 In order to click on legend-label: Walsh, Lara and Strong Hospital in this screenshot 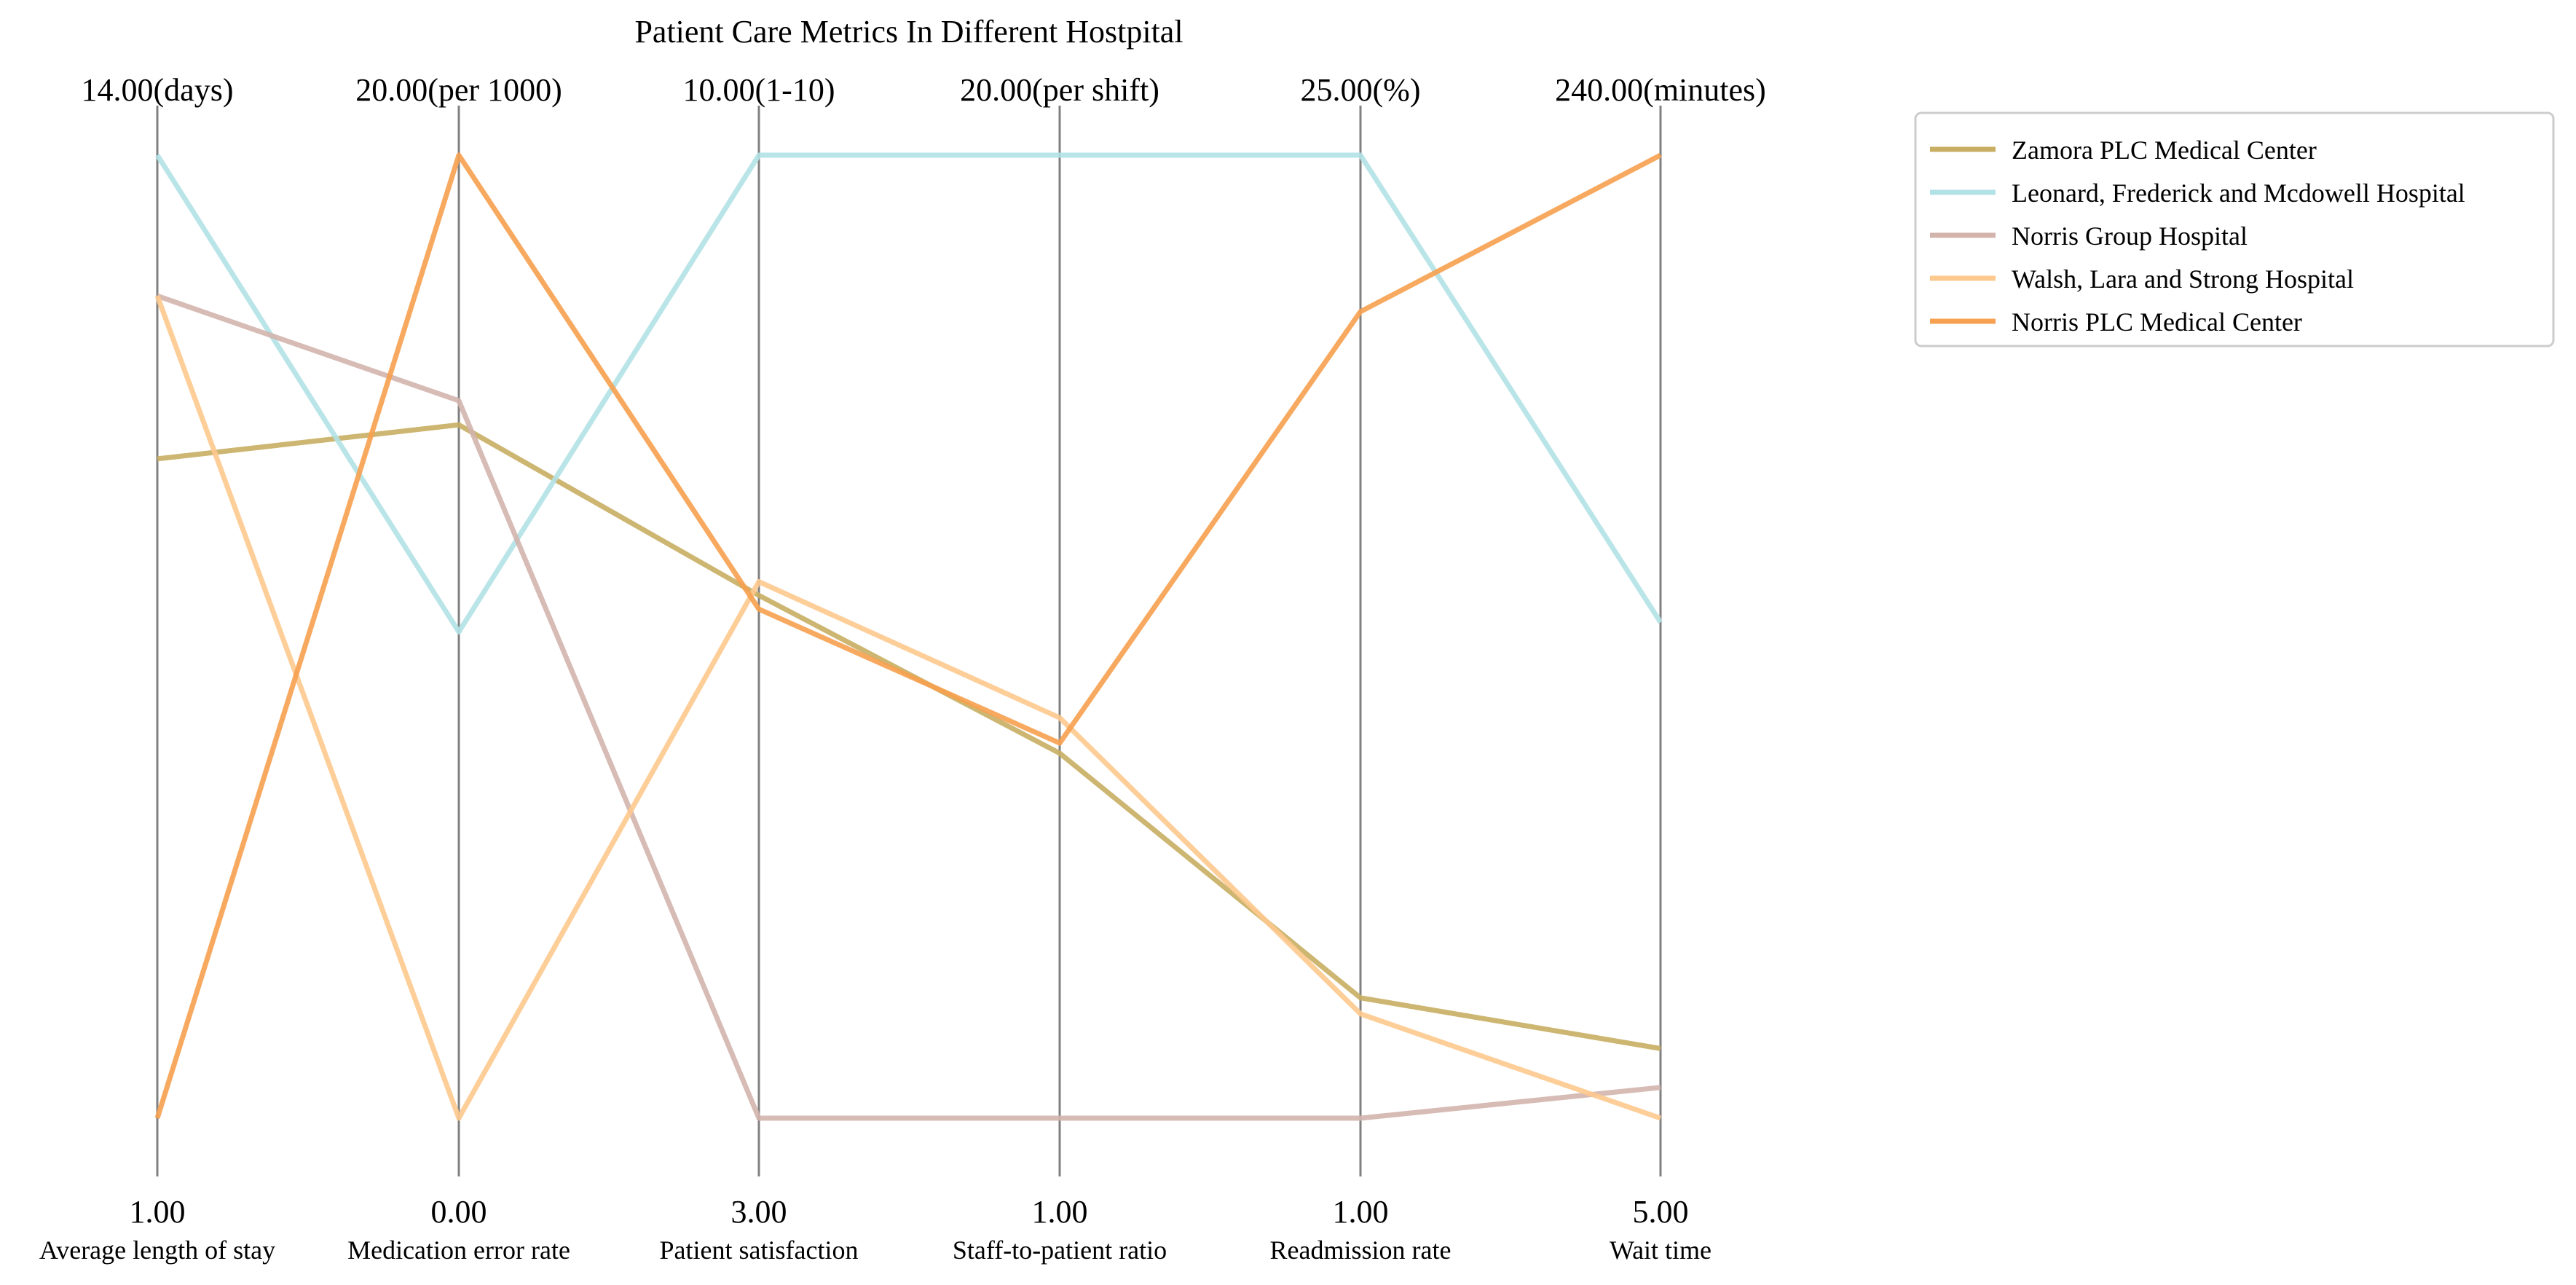, I will do `click(2183, 279)`.